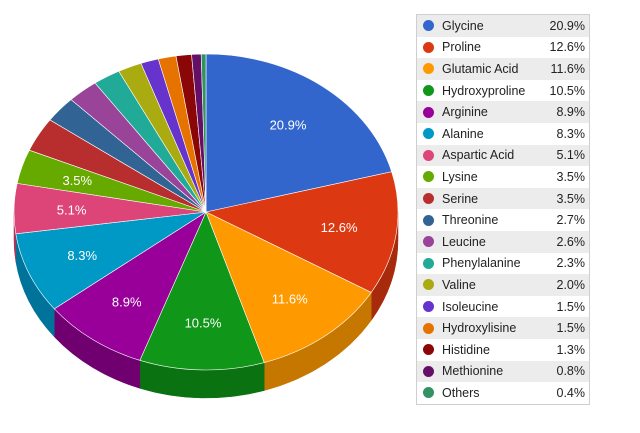  I want to click on legend-item-hydroxylisine: Hydroxylisine 1.5%, so click(503, 328).